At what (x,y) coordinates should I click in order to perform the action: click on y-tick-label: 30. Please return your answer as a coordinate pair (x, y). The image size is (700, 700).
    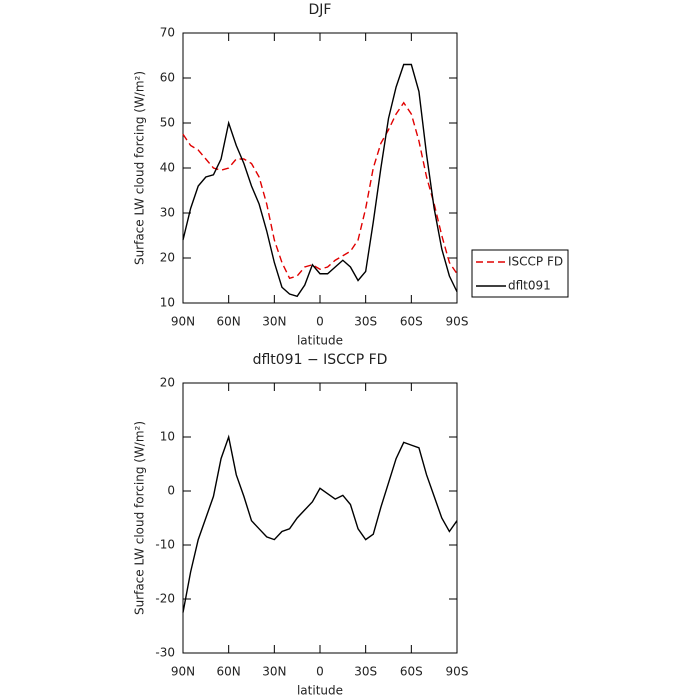
    Looking at the image, I should click on (167, 213).